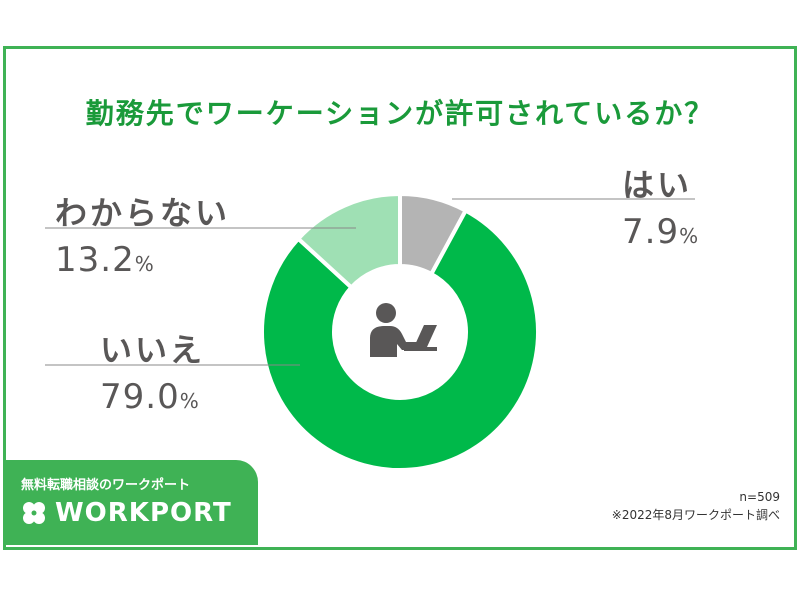 This screenshot has height=600, width=800. What do you see at coordinates (657, 185) in the screenshot?
I see `label-yes-name: はい` at bounding box center [657, 185].